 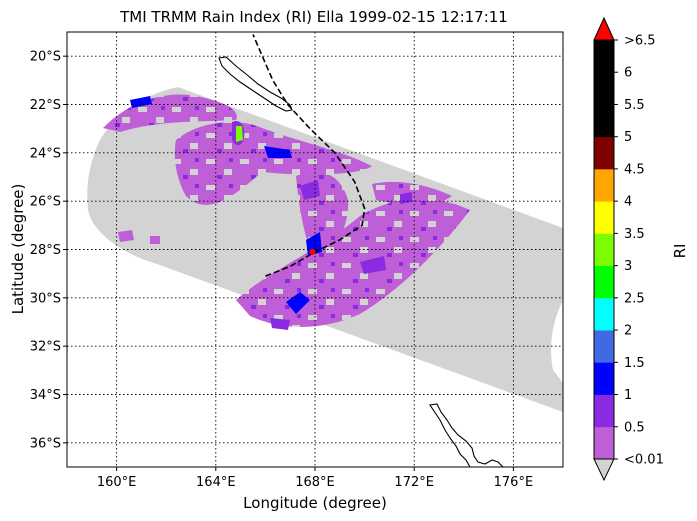 What do you see at coordinates (628, 266) in the screenshot?
I see `colorbar-tick-label: 3` at bounding box center [628, 266].